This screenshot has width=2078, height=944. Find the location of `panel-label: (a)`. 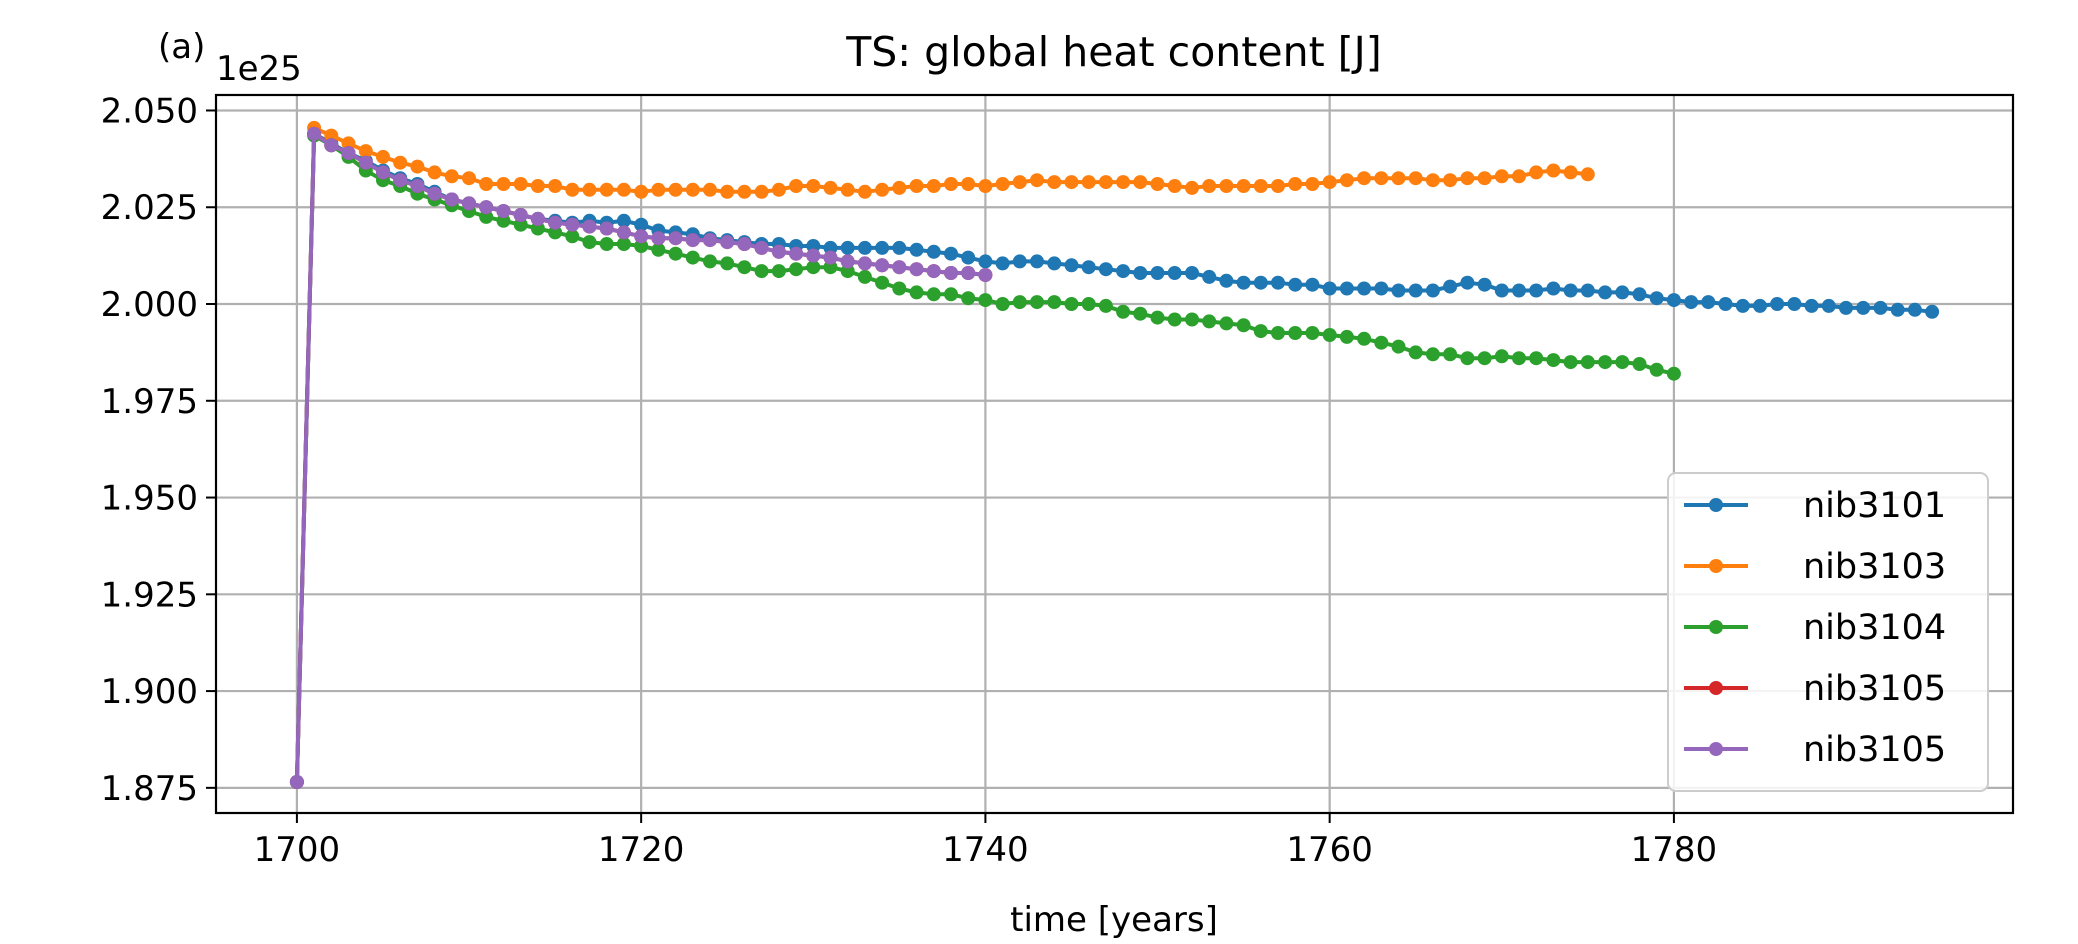

panel-label: (a) is located at coordinates (181, 47).